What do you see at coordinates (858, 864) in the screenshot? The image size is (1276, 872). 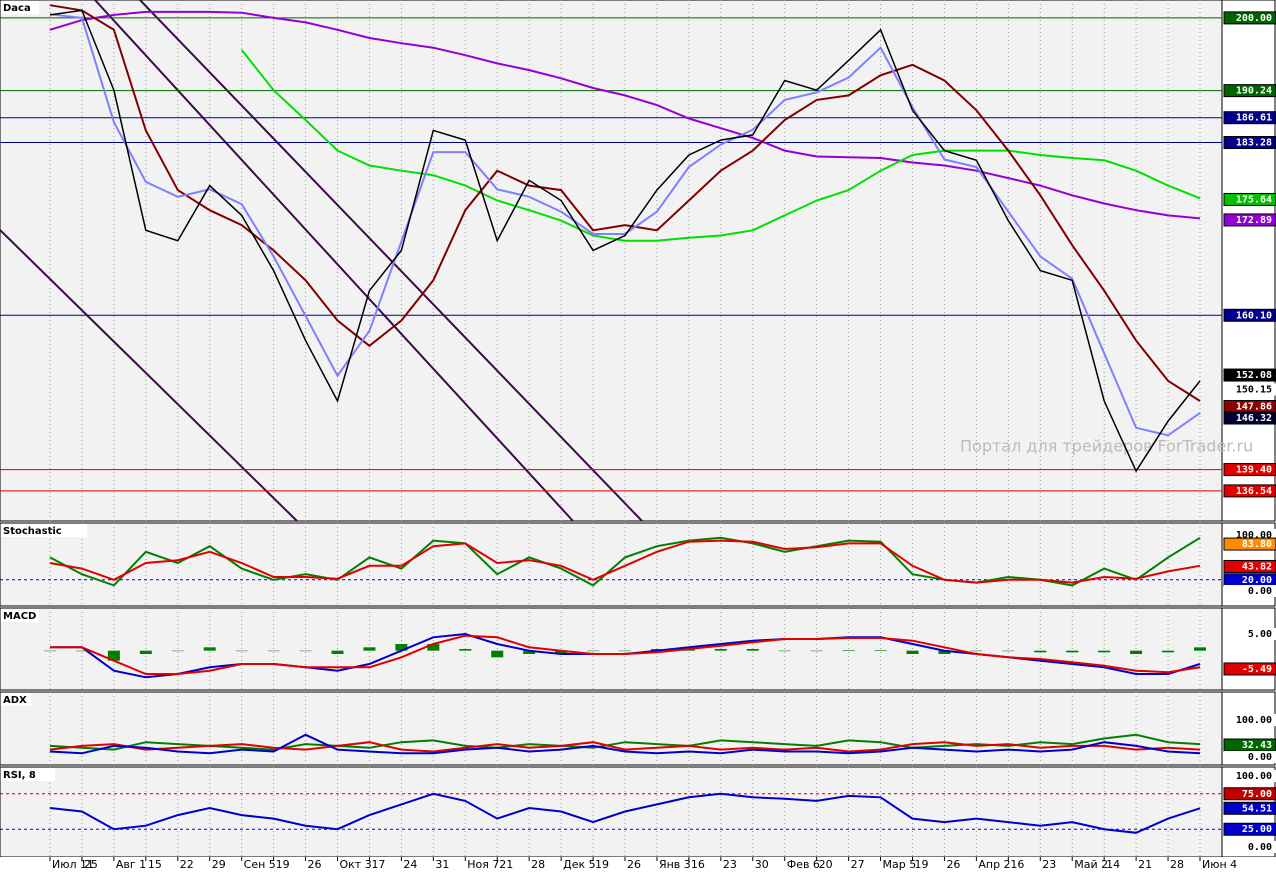 I see `x-tick-label: 27` at bounding box center [858, 864].